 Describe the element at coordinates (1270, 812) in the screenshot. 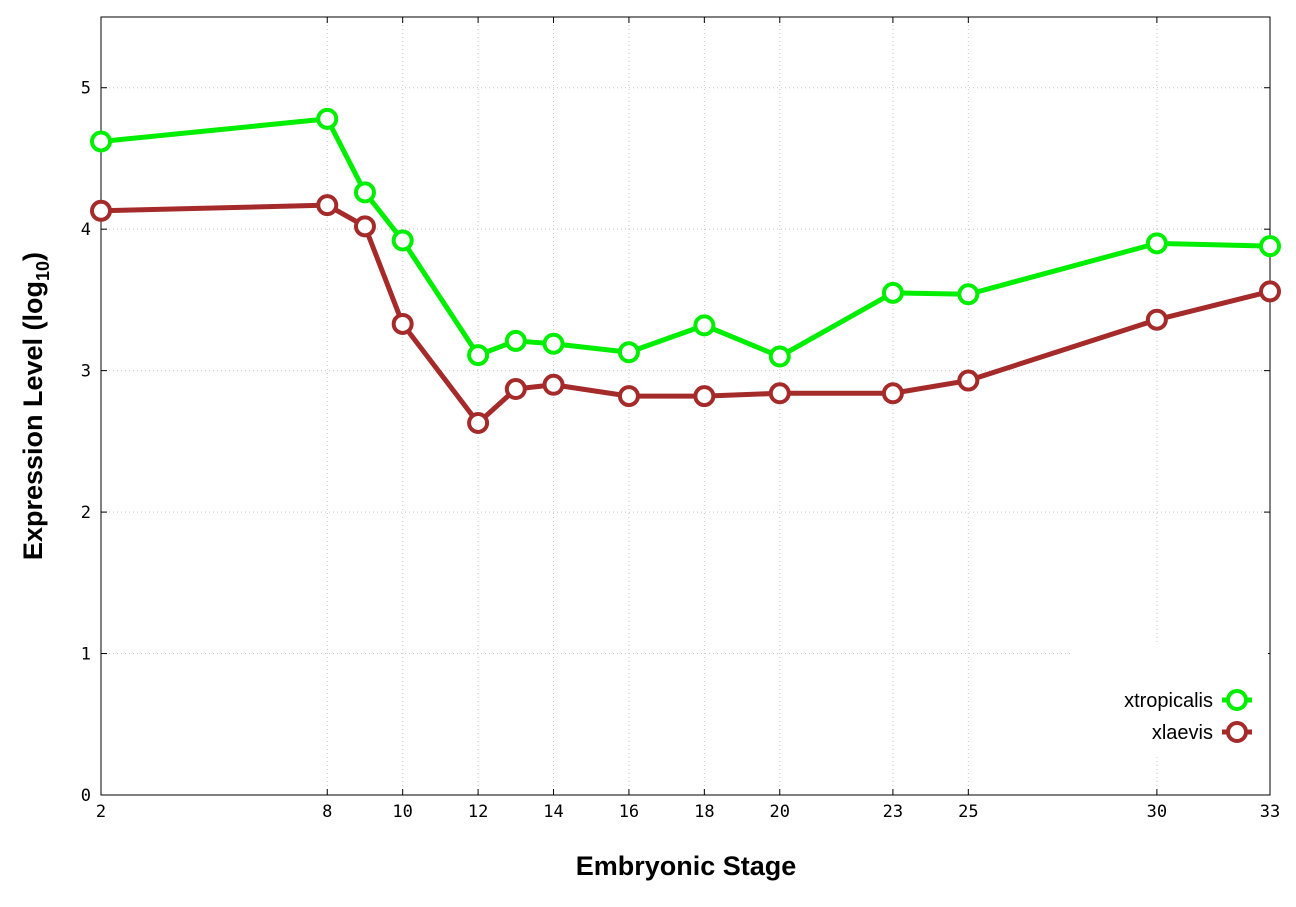

I see `x-tick-label: 33` at that location.